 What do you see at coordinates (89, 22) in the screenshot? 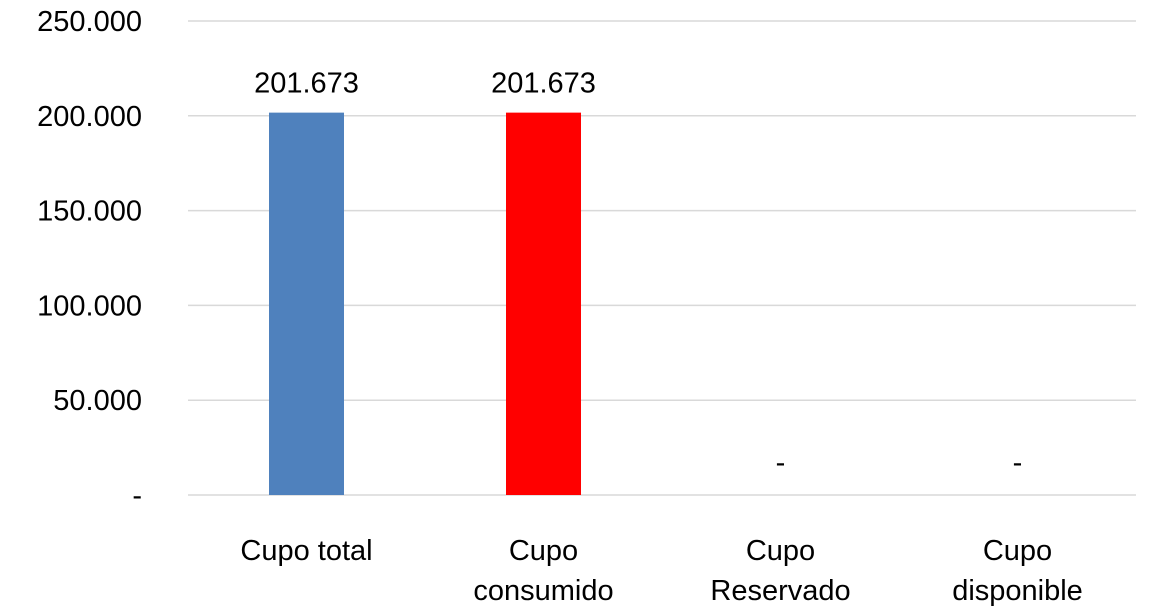
I see `y-tick-label: 250.000` at bounding box center [89, 22].